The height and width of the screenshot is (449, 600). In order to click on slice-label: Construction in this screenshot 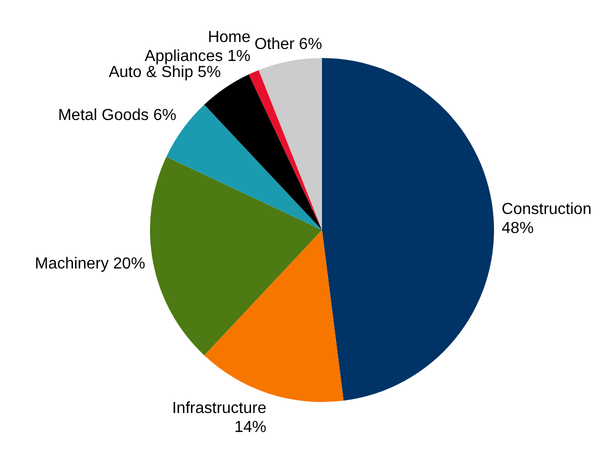, I will do `click(547, 209)`.